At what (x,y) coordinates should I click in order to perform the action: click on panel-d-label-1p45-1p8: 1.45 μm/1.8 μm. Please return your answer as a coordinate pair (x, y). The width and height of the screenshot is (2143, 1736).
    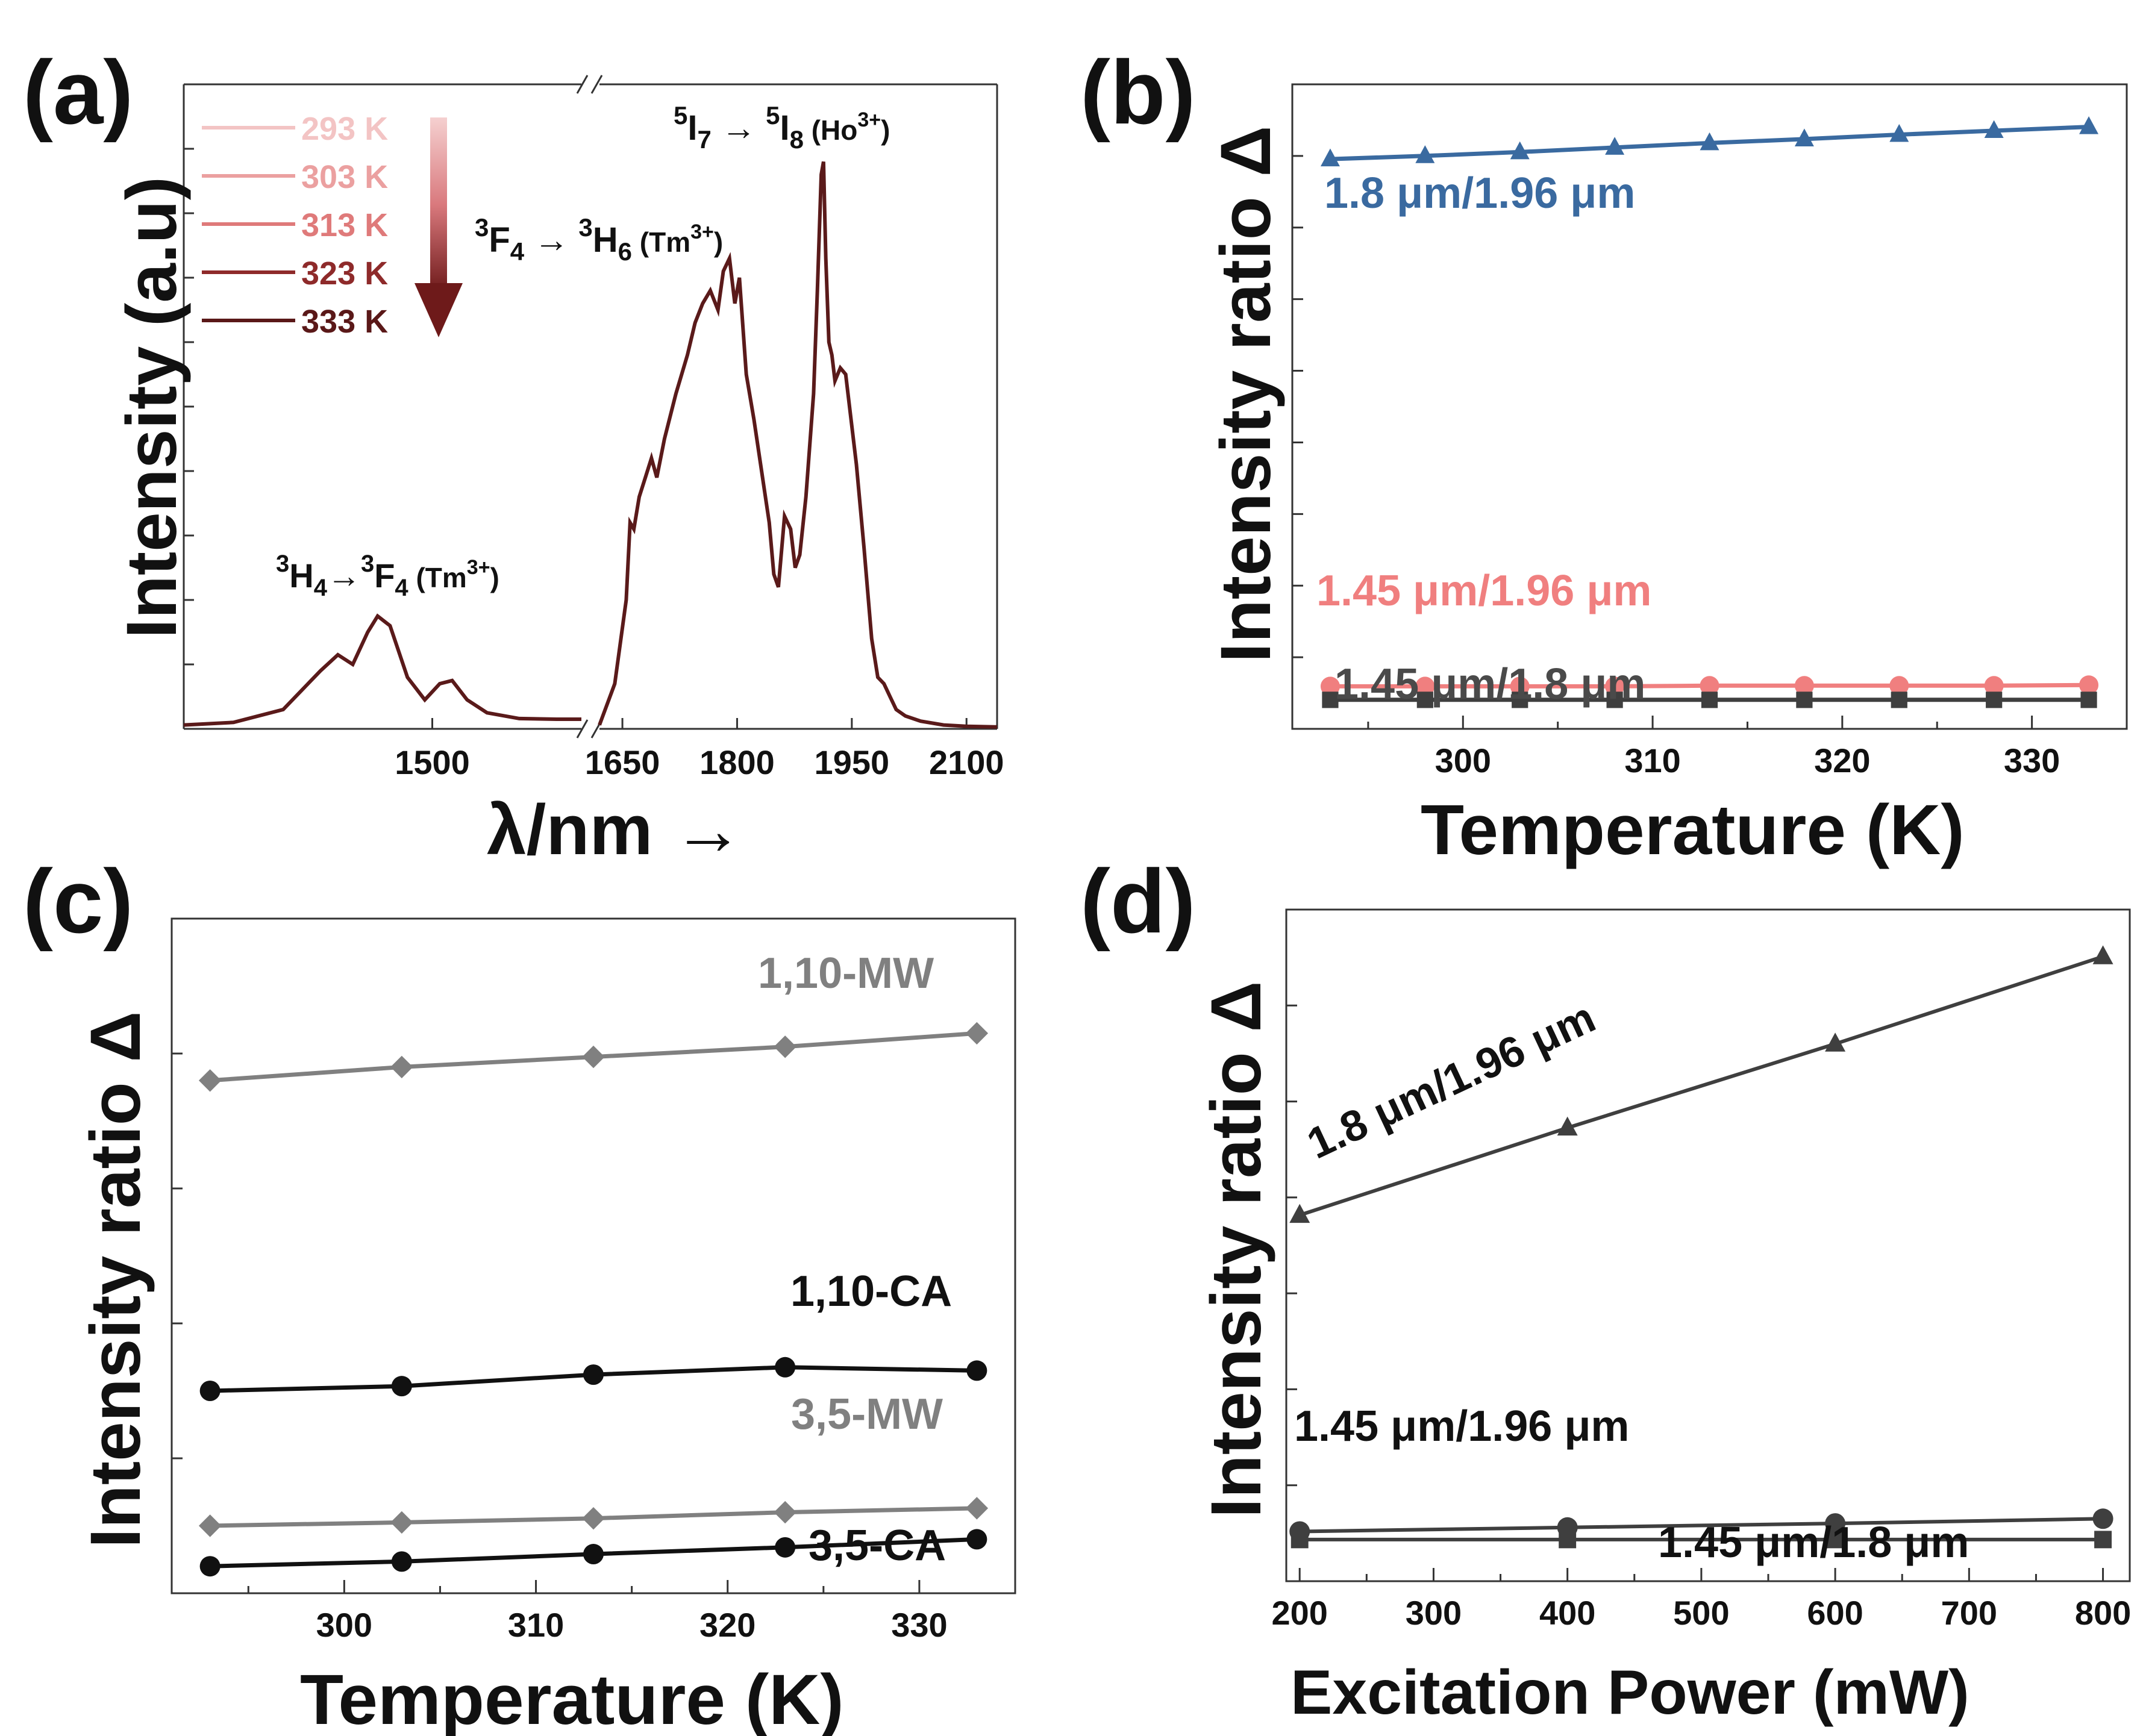
    Looking at the image, I should click on (1813, 1543).